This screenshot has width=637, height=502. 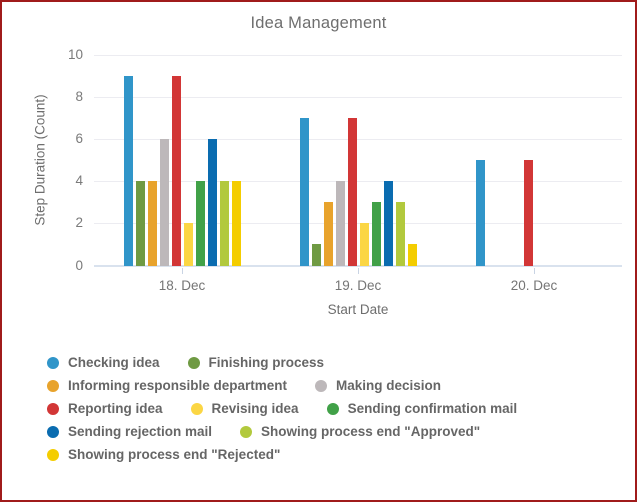 I want to click on y-tick-label: 6, so click(x=79, y=139).